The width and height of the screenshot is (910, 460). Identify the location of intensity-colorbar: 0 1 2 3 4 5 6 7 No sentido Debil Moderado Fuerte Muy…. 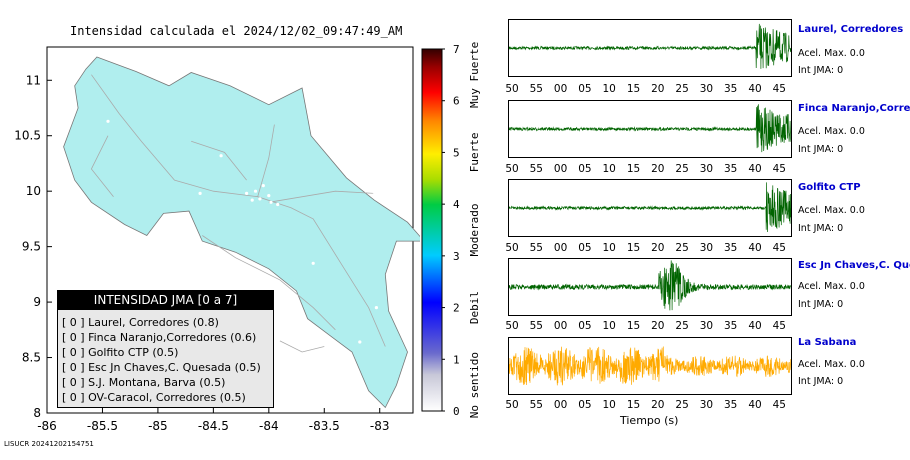
(451, 230).